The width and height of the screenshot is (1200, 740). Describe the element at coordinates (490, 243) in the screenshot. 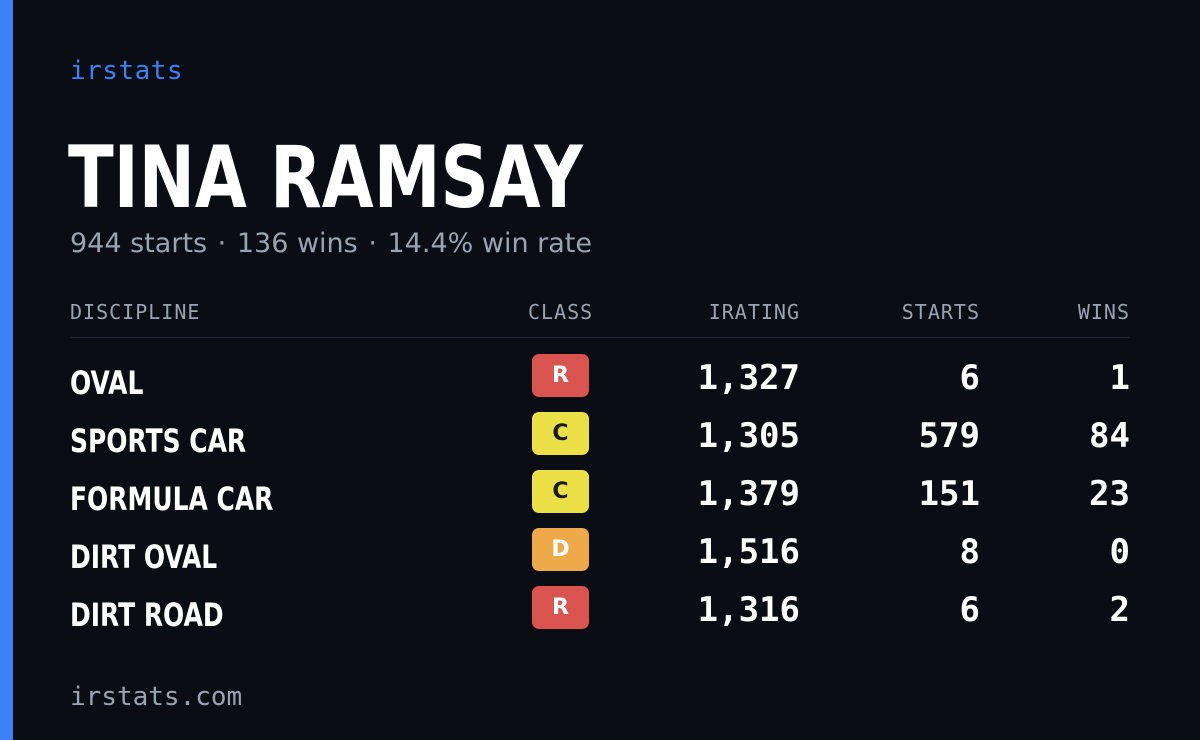

I see `win-rate-summary: 14.4% win rate` at that location.